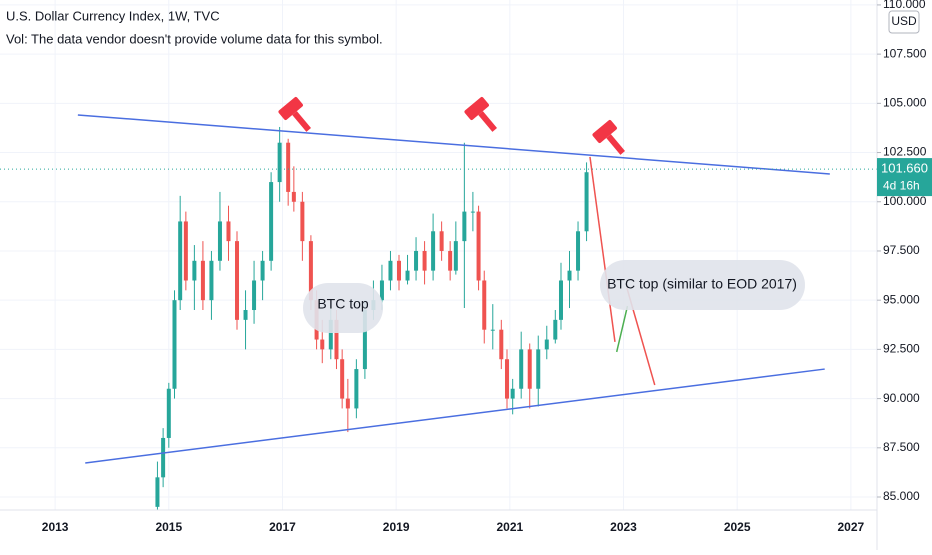 The width and height of the screenshot is (932, 555). What do you see at coordinates (282, 527) in the screenshot?
I see `x-tick-label: 2017` at bounding box center [282, 527].